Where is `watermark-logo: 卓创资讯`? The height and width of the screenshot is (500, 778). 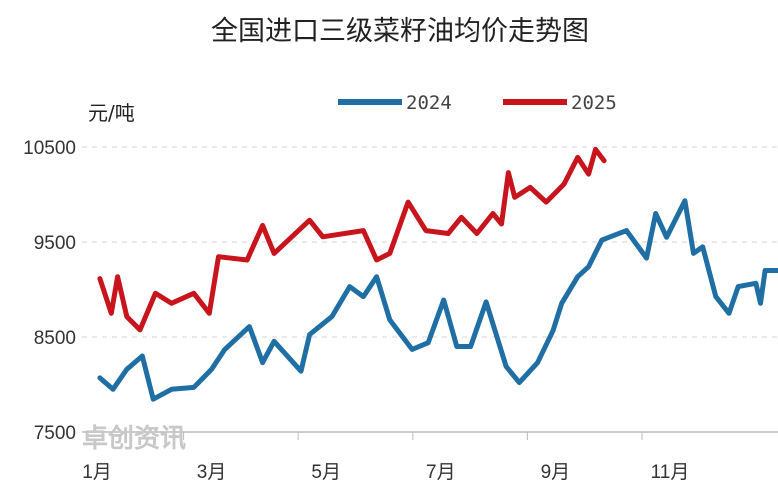 watermark-logo: 卓创资讯 is located at coordinates (134, 439).